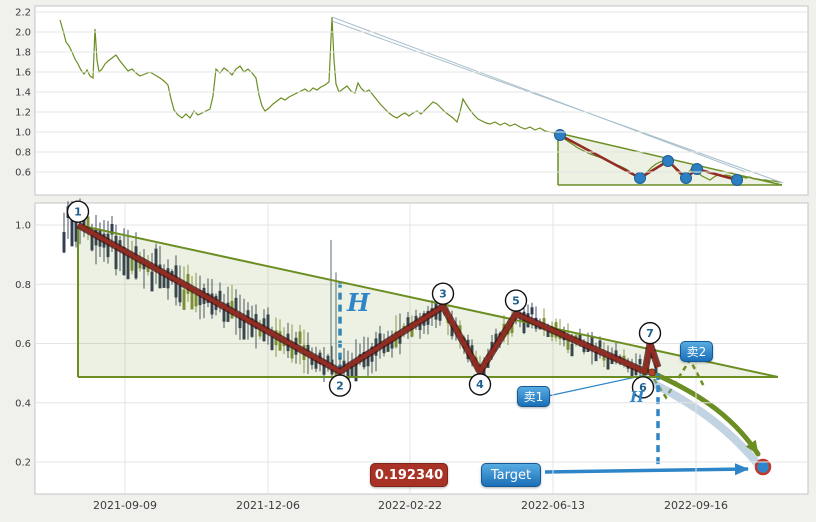  I want to click on y-tick-label: 2.0, so click(23, 33).